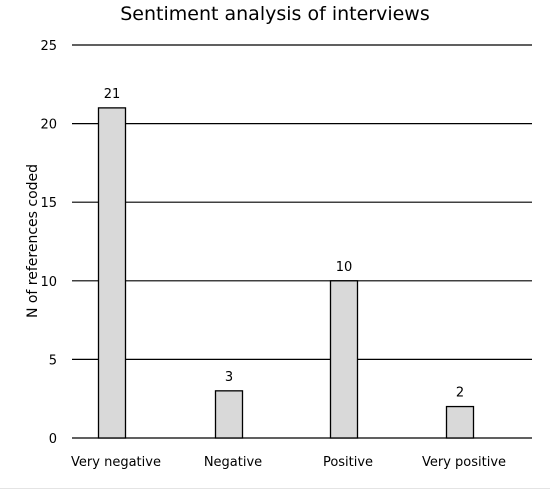 This screenshot has width=550, height=498. Describe the element at coordinates (229, 377) in the screenshot. I see `data-label: 3` at that location.